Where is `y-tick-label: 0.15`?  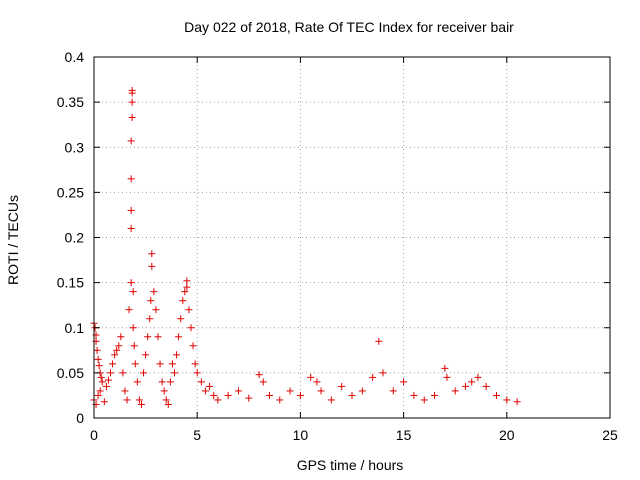
y-tick-label: 0.15 is located at coordinates (70, 283).